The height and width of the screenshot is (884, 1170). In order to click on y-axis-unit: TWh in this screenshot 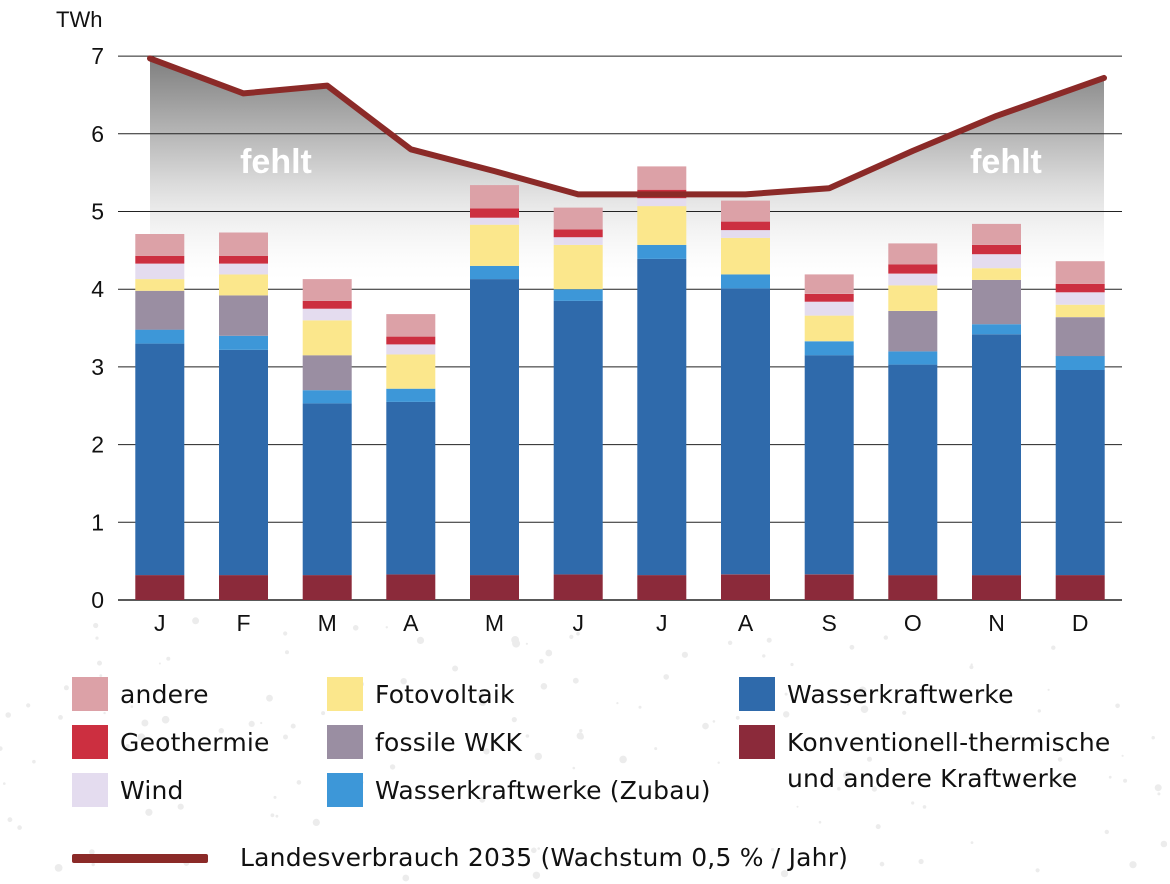, I will do `click(79, 19)`.